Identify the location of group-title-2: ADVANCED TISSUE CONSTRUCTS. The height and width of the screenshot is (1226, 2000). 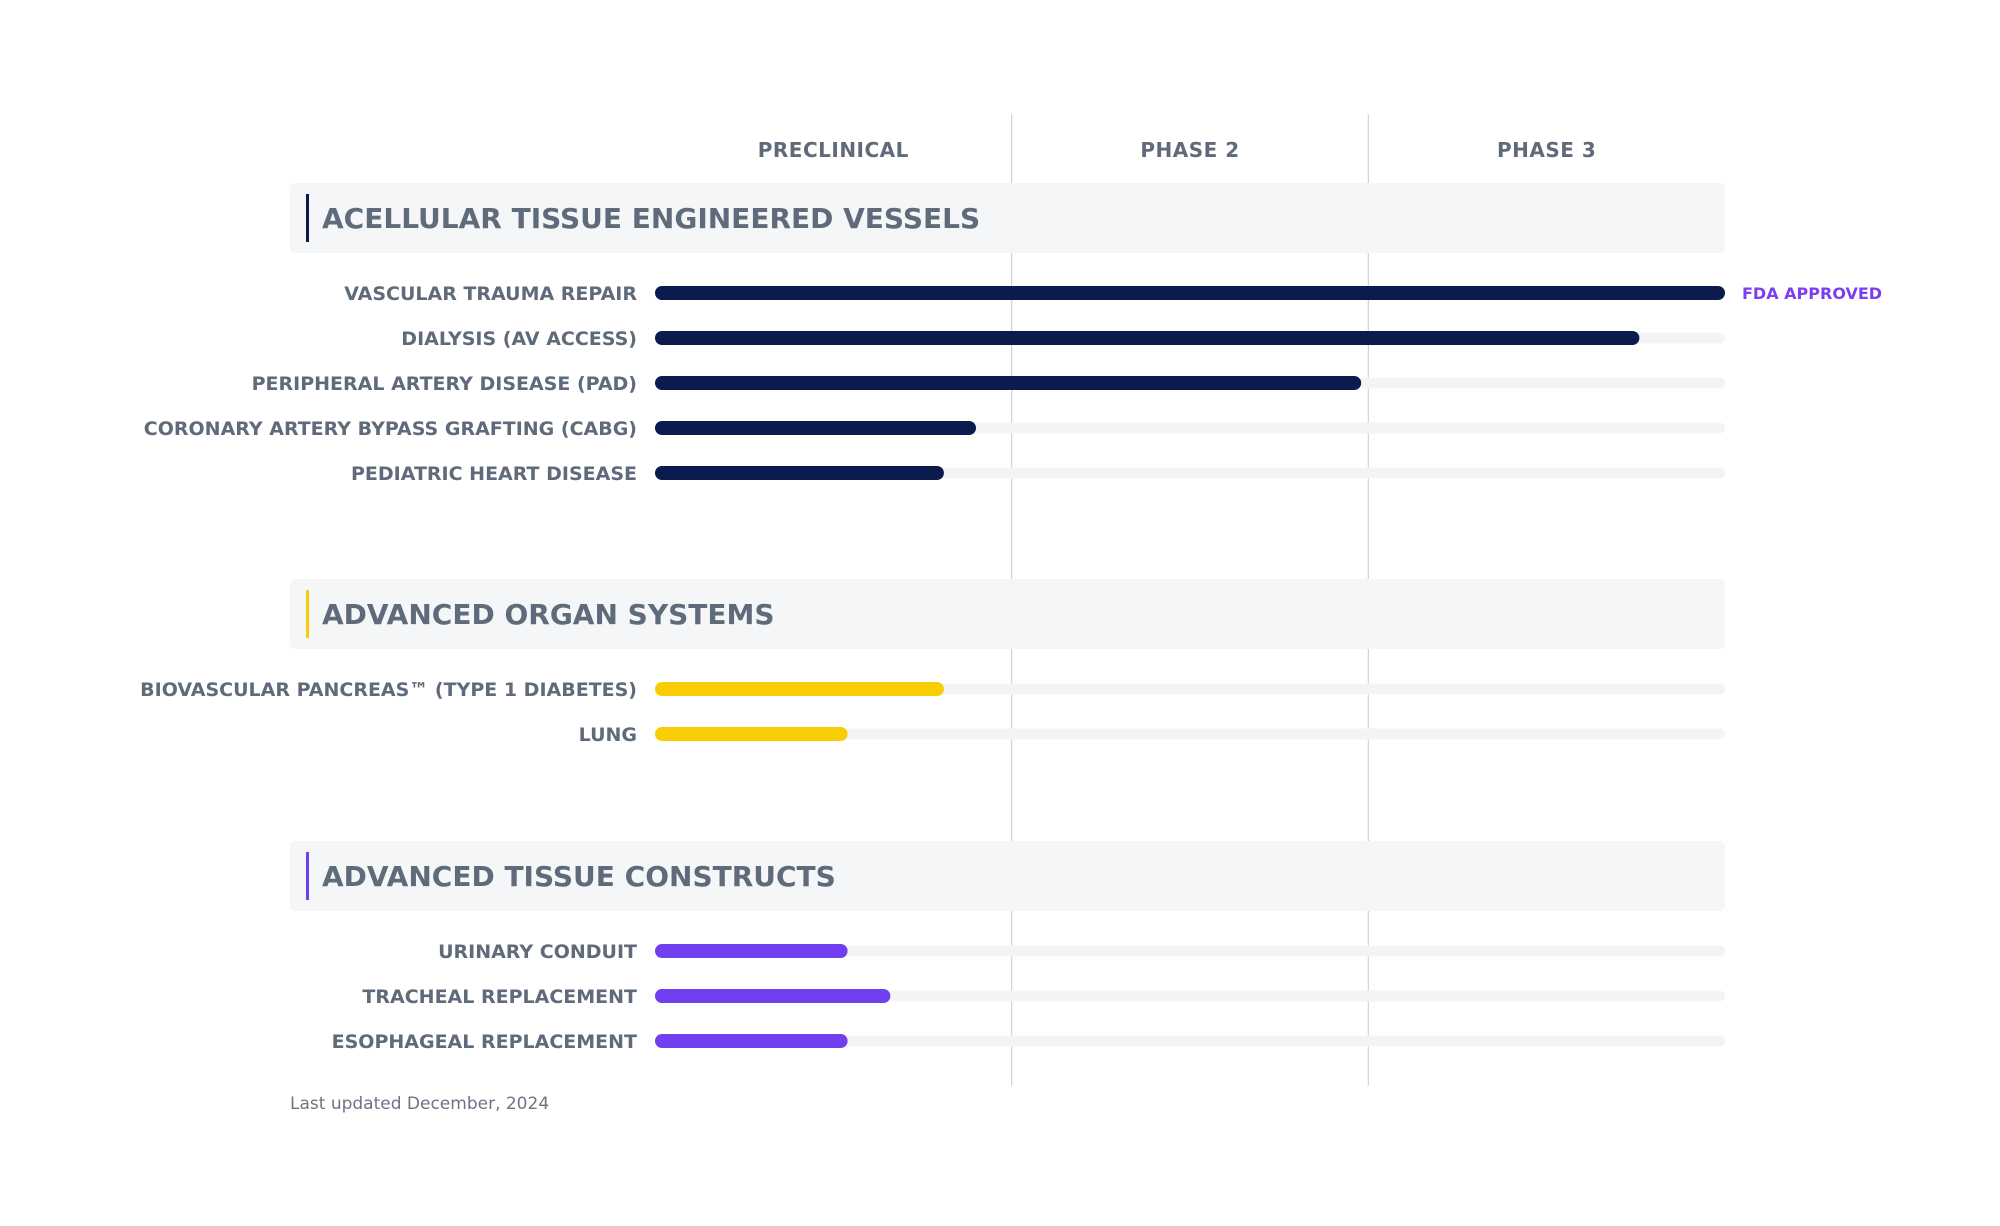
(579, 876).